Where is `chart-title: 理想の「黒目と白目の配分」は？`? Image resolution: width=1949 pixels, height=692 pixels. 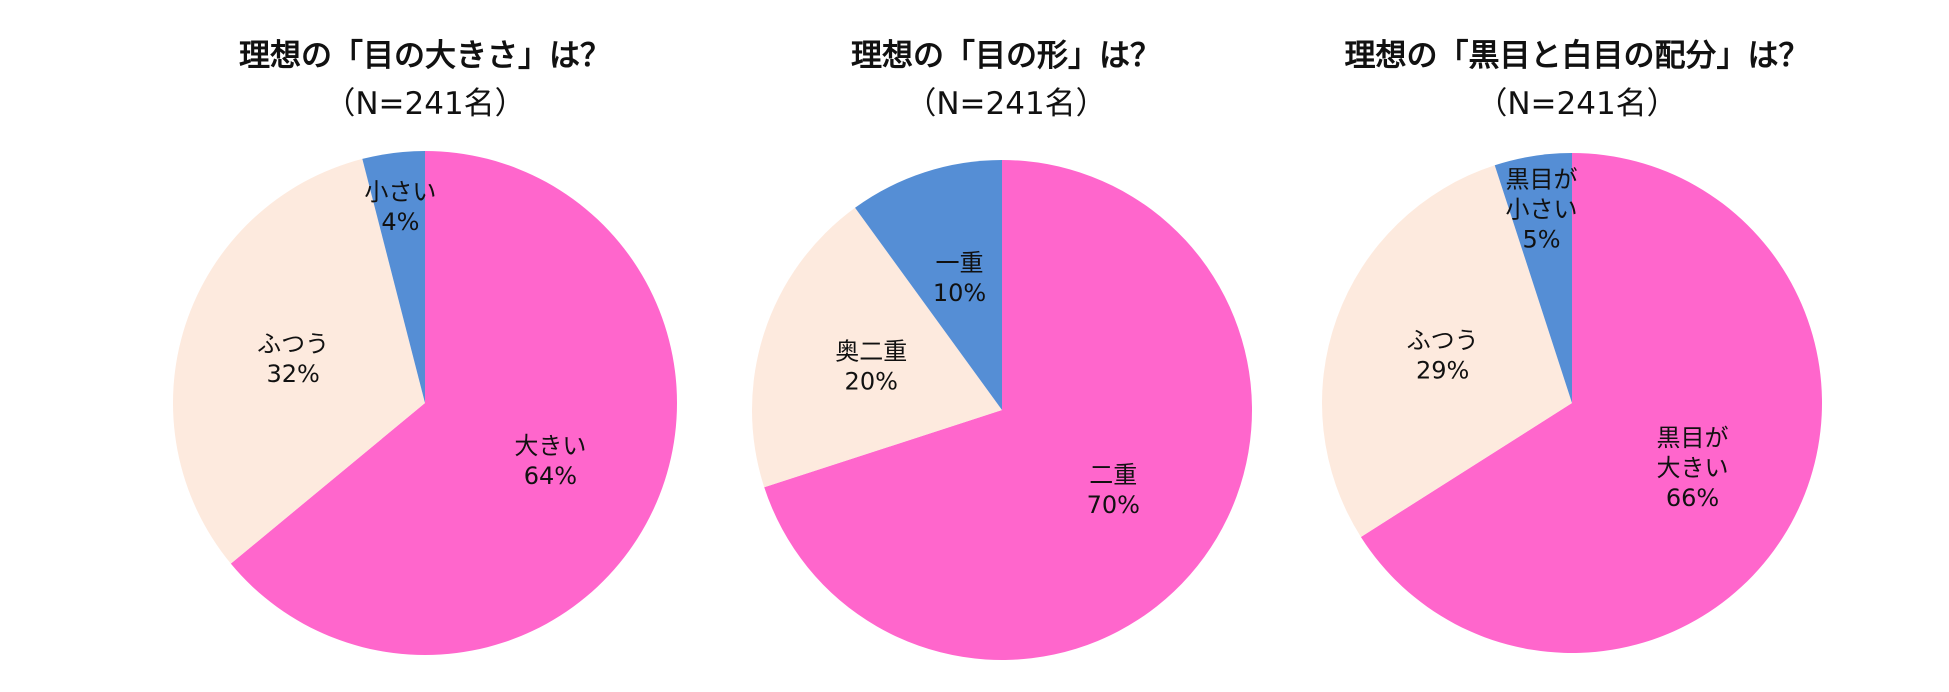
chart-title: 理想の「黒目と白目の配分」は？ is located at coordinates (1577, 56).